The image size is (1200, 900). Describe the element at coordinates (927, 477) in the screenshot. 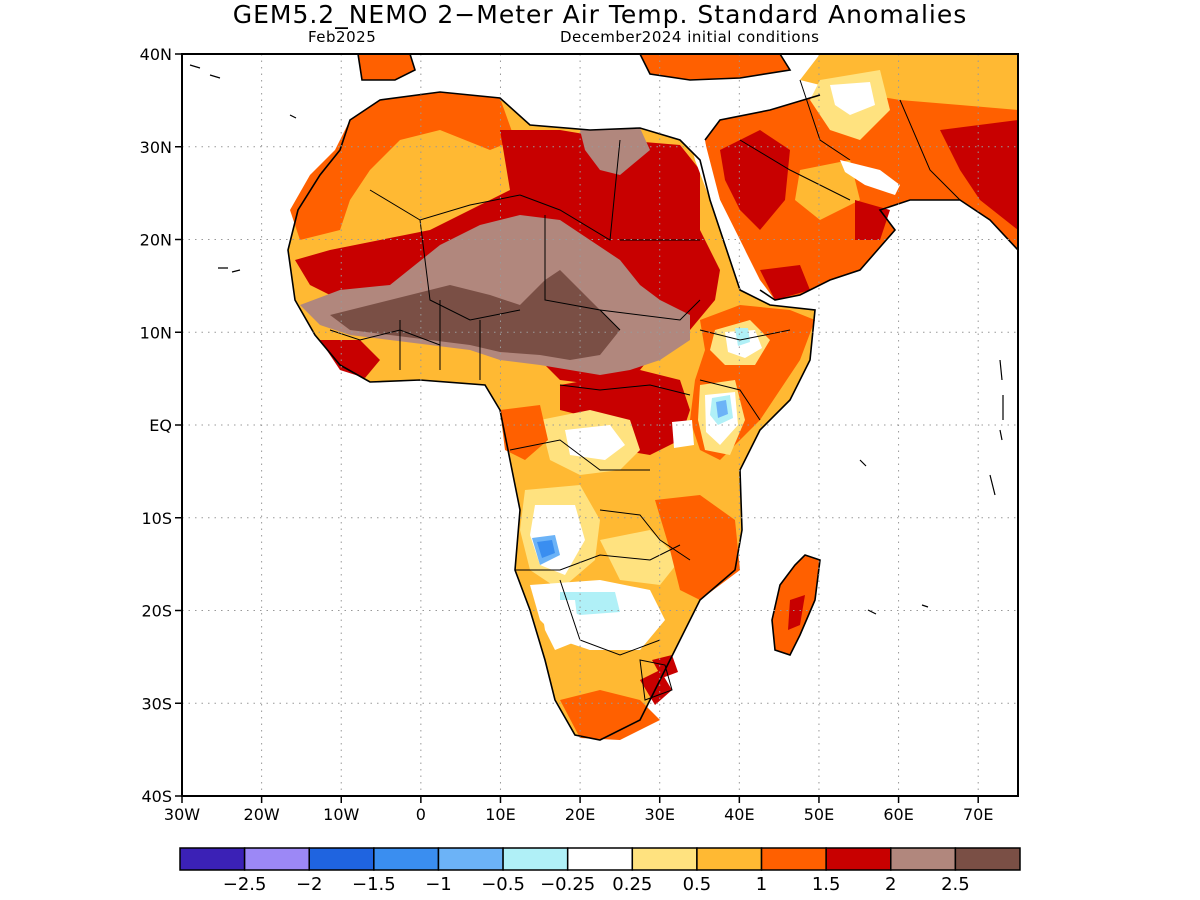

I see `seychelles-islands` at that location.